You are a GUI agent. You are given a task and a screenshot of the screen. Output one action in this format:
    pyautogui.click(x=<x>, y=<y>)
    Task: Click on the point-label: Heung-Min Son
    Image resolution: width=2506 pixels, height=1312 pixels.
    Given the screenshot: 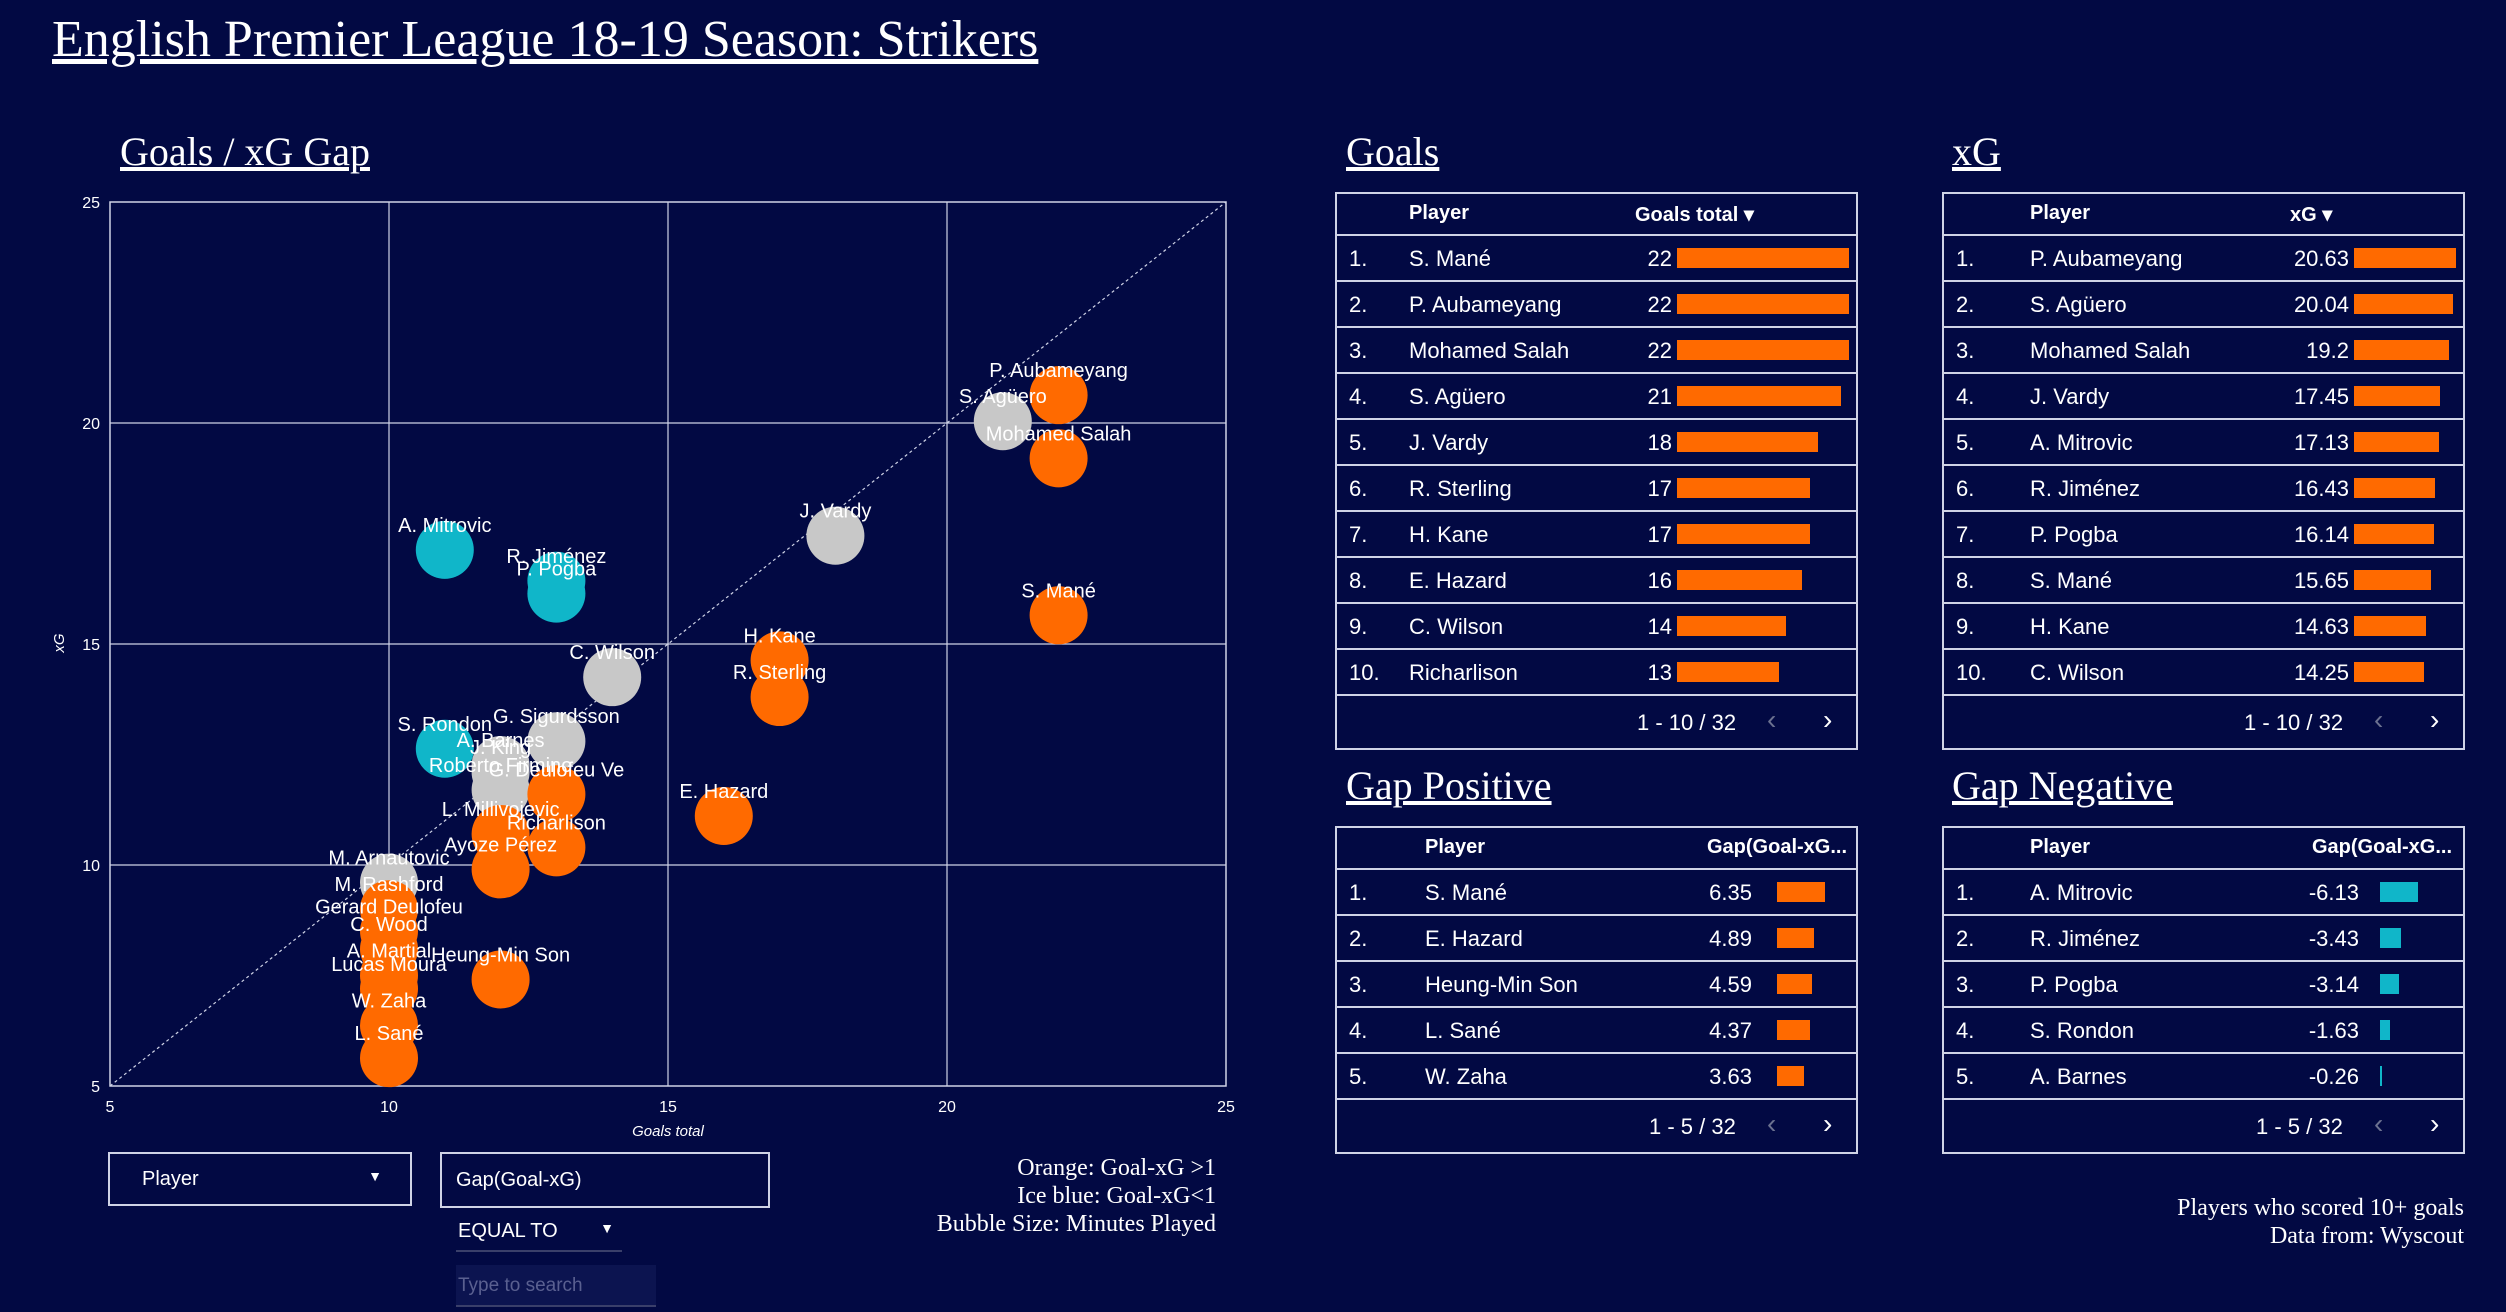 What is the action you would take?
    pyautogui.click(x=500, y=955)
    